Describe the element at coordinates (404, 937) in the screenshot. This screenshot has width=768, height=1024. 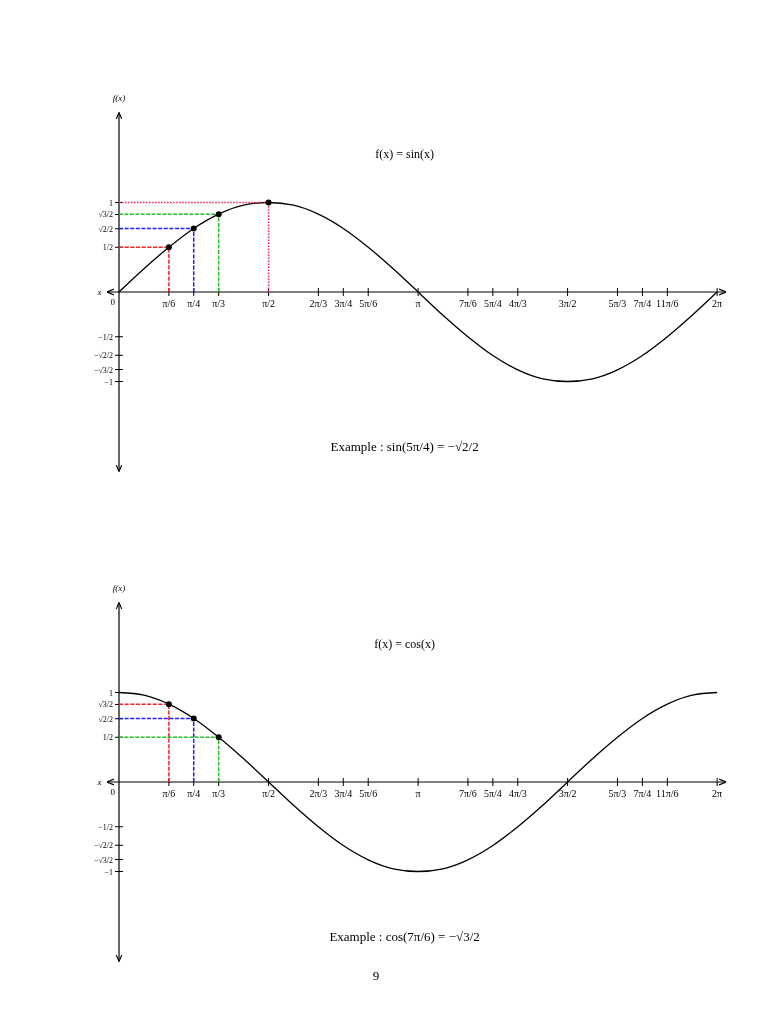
I see `annotation: Example : cos(7π/6) = −√3/2` at that location.